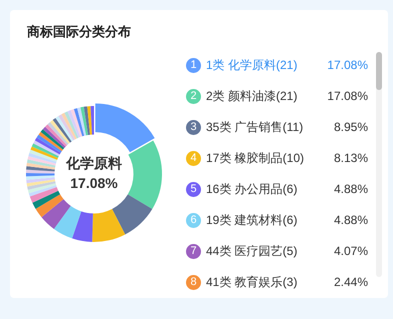 This screenshot has width=393, height=319. What do you see at coordinates (193, 127) in the screenshot?
I see `text: 3` at bounding box center [193, 127].